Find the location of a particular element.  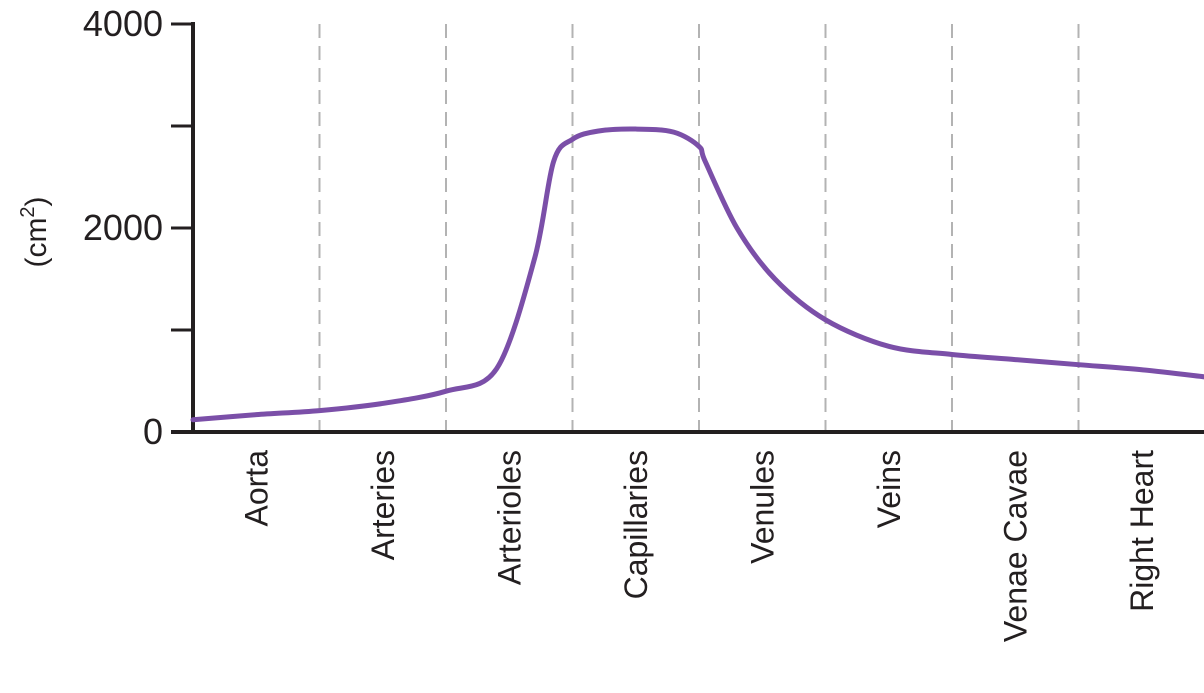

y-tick-label: 0 is located at coordinates (153, 431).